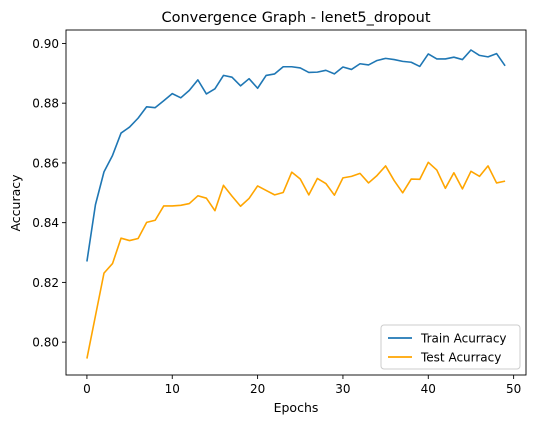 The image size is (537, 428). I want to click on y-tick-label: 0.84, so click(45, 223).